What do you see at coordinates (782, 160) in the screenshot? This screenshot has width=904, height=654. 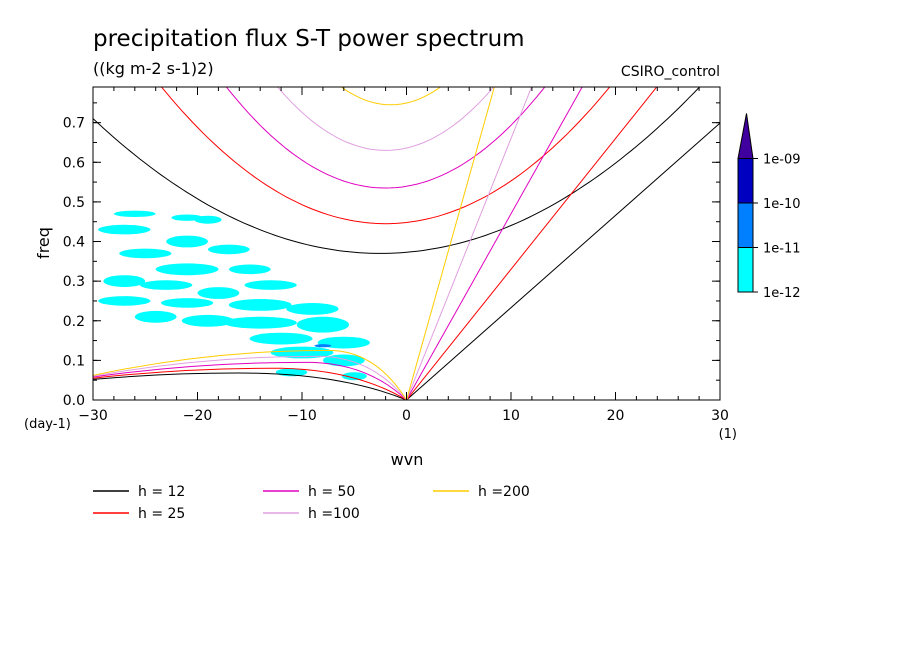 I see `colorbar-label-3: 1e-09` at bounding box center [782, 160].